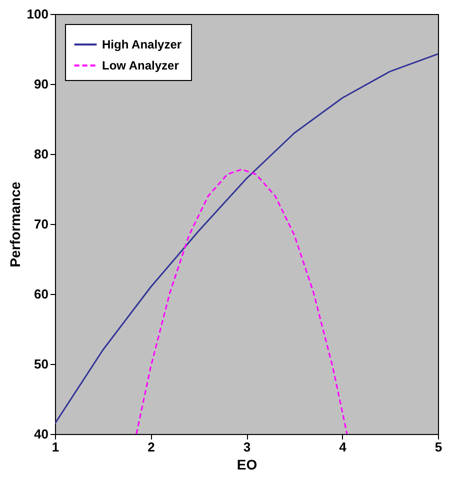 The width and height of the screenshot is (461, 489). Describe the element at coordinates (247, 447) in the screenshot. I see `x-tick-label: 3` at that location.